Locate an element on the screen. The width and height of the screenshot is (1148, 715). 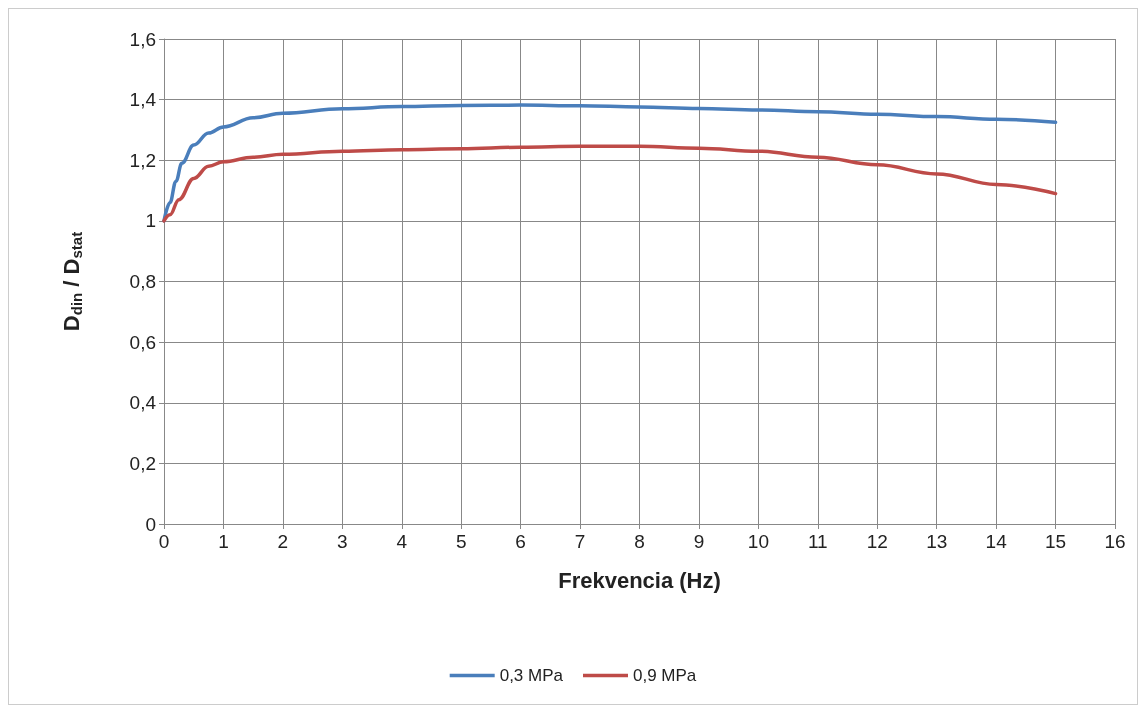
y-tick-label: 0 is located at coordinates (150, 524).